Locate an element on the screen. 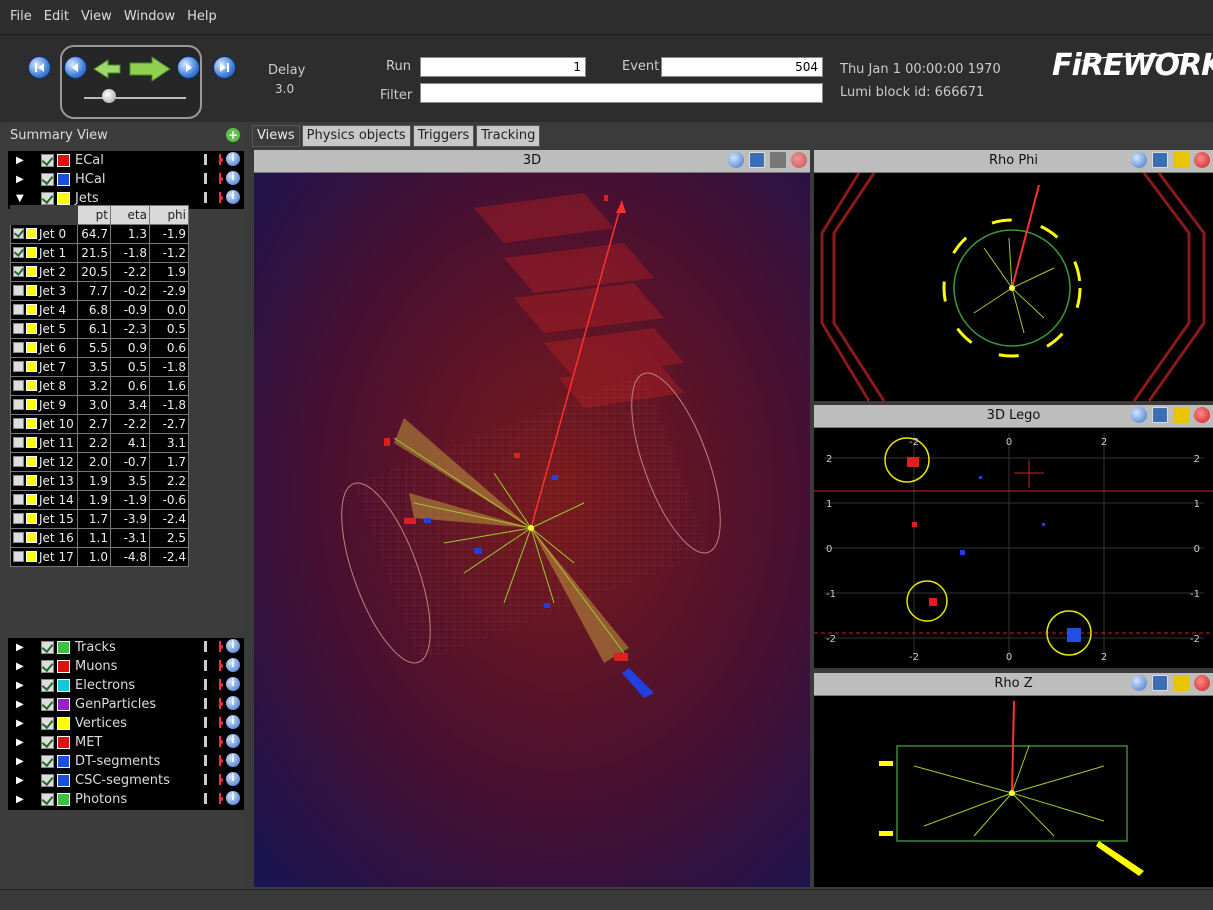  delay-slider-track is located at coordinates (135, 98).